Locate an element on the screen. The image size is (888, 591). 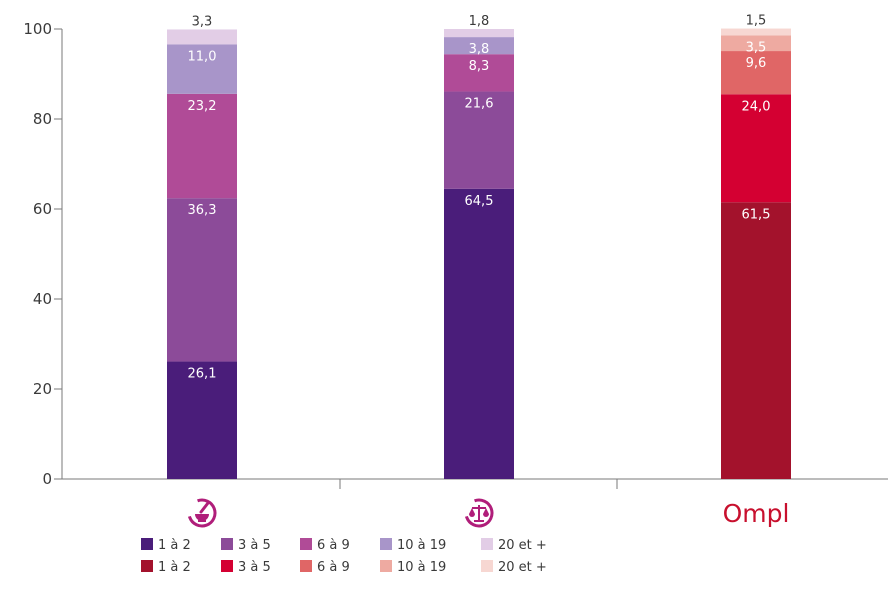
data-label: 11,0 is located at coordinates (202, 56).